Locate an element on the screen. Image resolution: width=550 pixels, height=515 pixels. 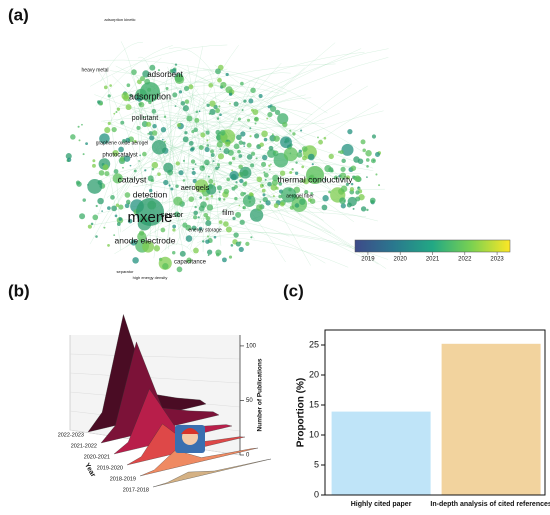
z-tick-label: 0 is located at coordinates (248, 456).